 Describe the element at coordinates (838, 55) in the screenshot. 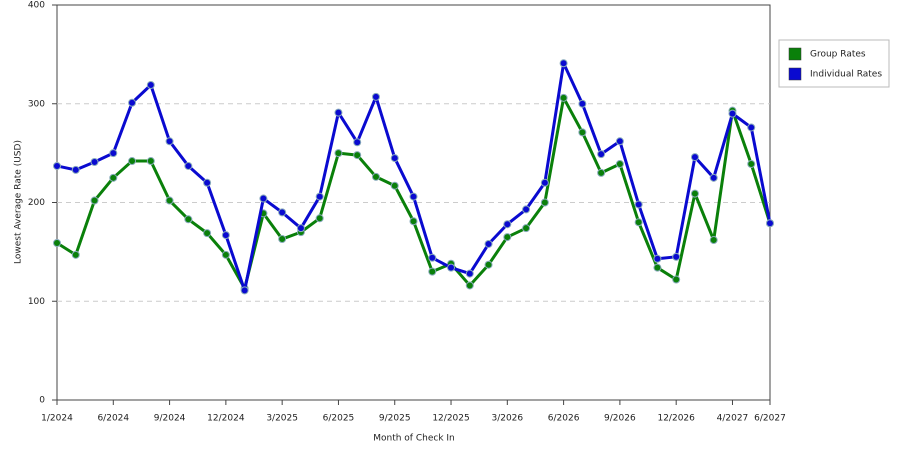

I see `legend-label: Group Rates` at that location.